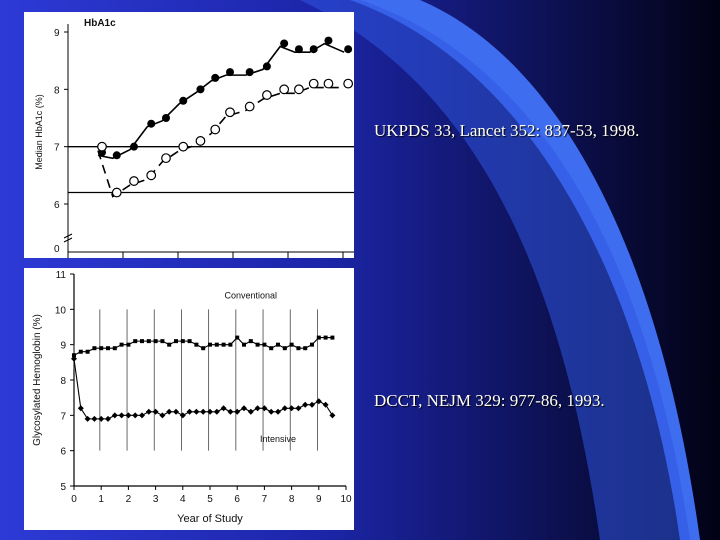  What do you see at coordinates (63, 416) in the screenshot?
I see `y-tick-label: 7` at bounding box center [63, 416].